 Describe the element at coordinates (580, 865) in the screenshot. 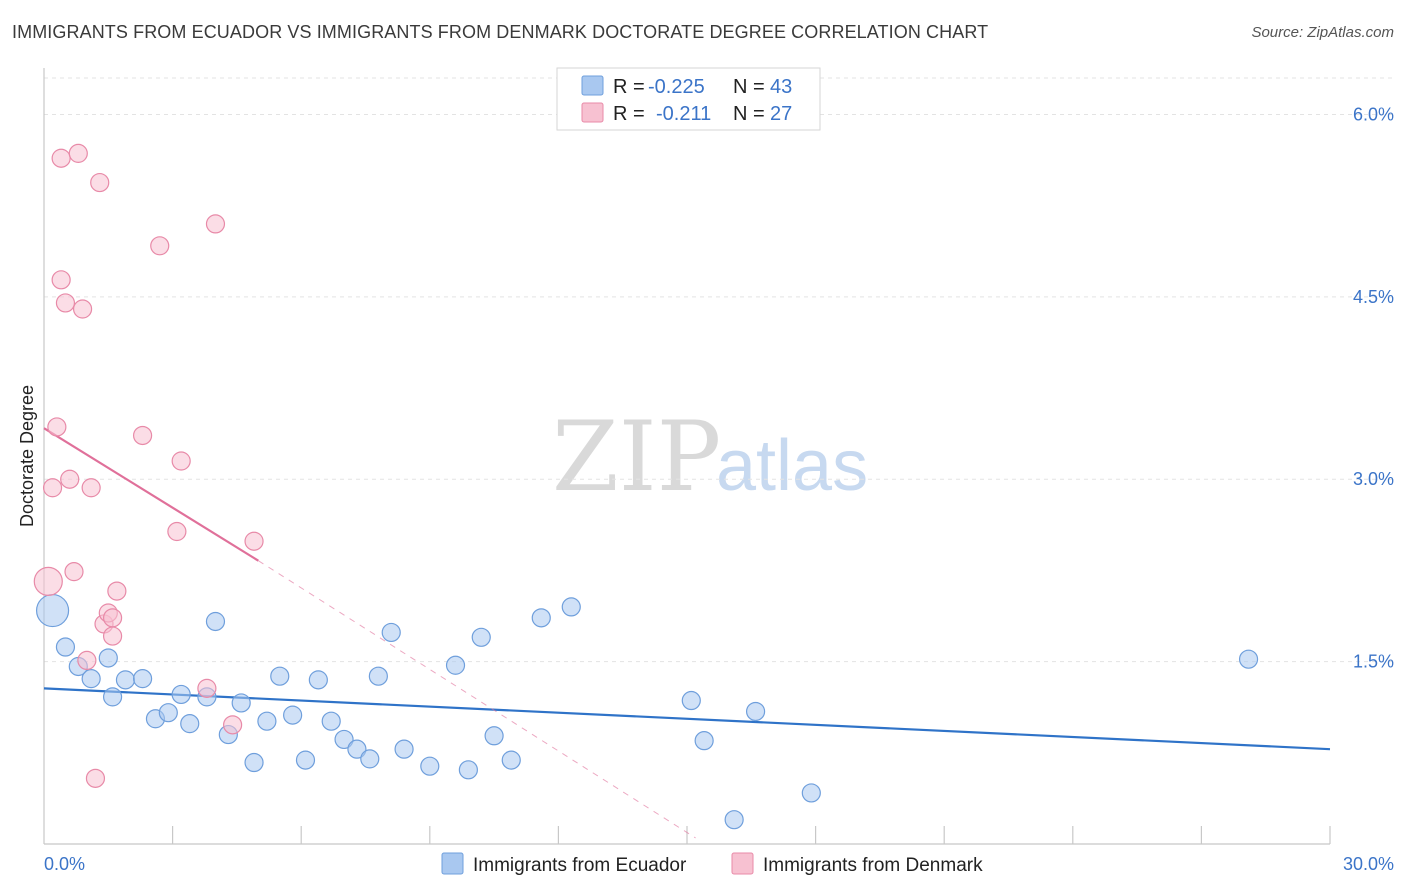

I see `series-label-ecuador: Immigrants from Ecuador` at that location.